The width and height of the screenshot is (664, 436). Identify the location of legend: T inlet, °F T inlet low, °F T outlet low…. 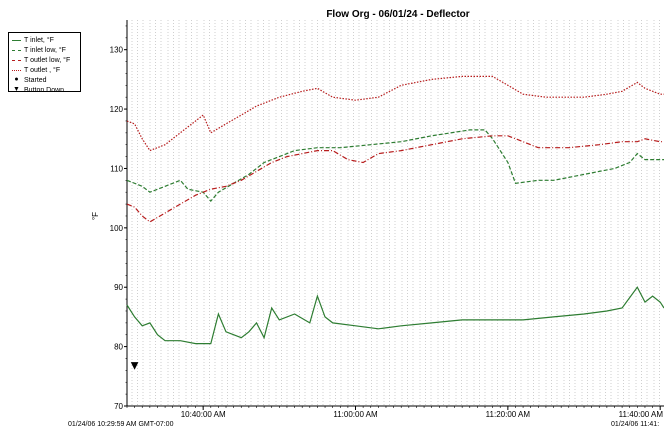
(44, 63).